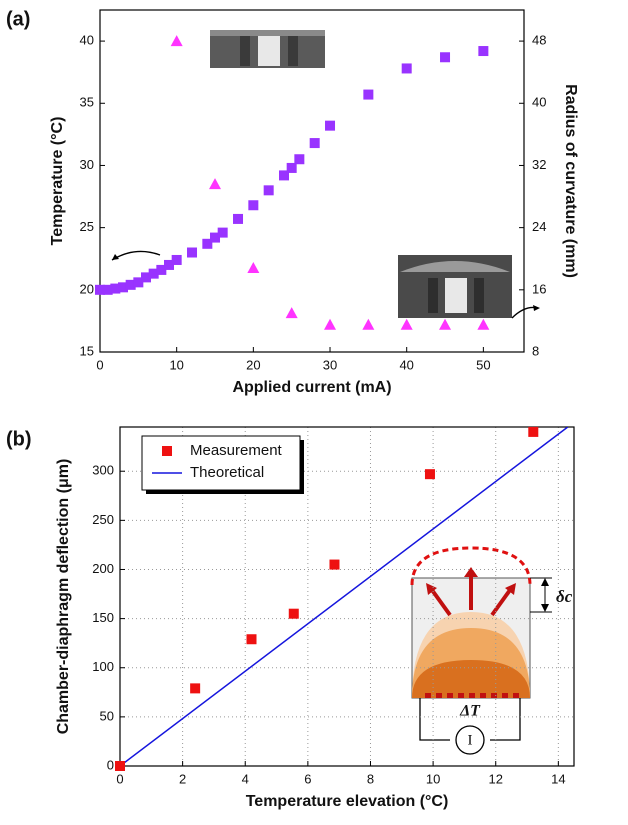  Describe the element at coordinates (18, 19) in the screenshot. I see `panel-label: (a)` at that location.